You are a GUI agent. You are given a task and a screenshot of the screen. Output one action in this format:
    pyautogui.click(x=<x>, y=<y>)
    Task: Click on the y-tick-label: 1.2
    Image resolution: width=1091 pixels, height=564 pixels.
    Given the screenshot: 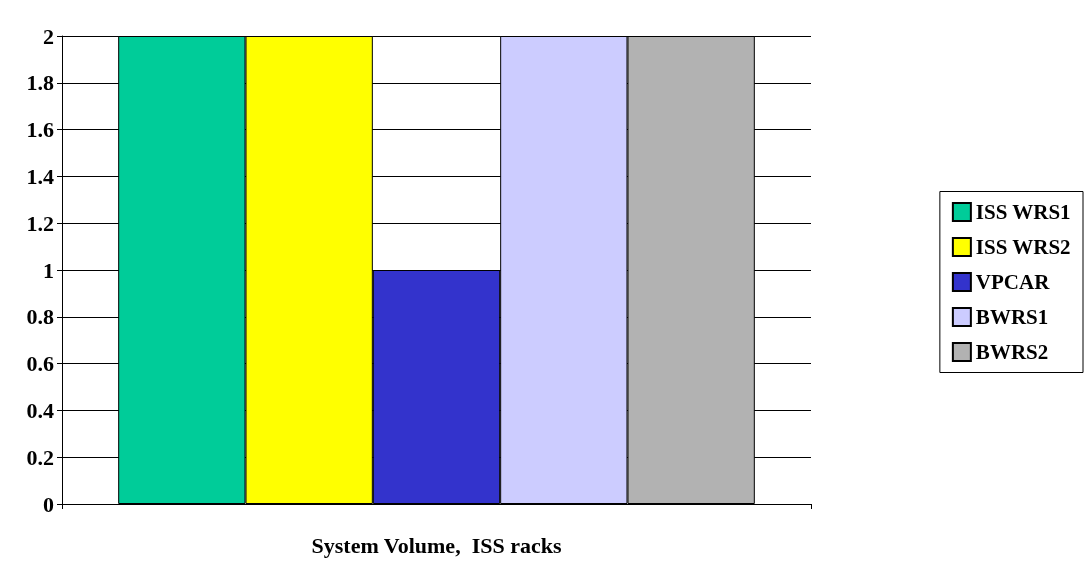 What is the action you would take?
    pyautogui.click(x=40, y=223)
    